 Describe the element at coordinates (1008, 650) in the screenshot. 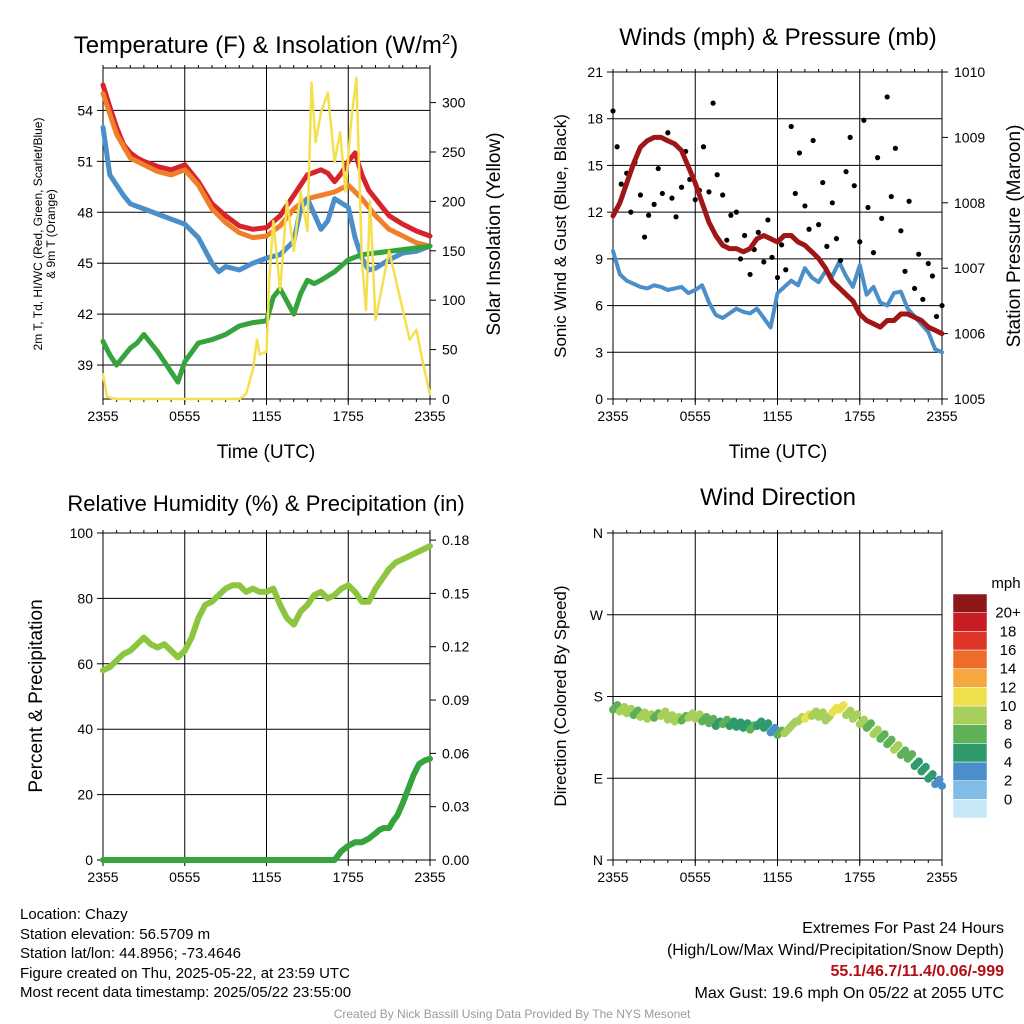

I see `legend-label: 16` at that location.